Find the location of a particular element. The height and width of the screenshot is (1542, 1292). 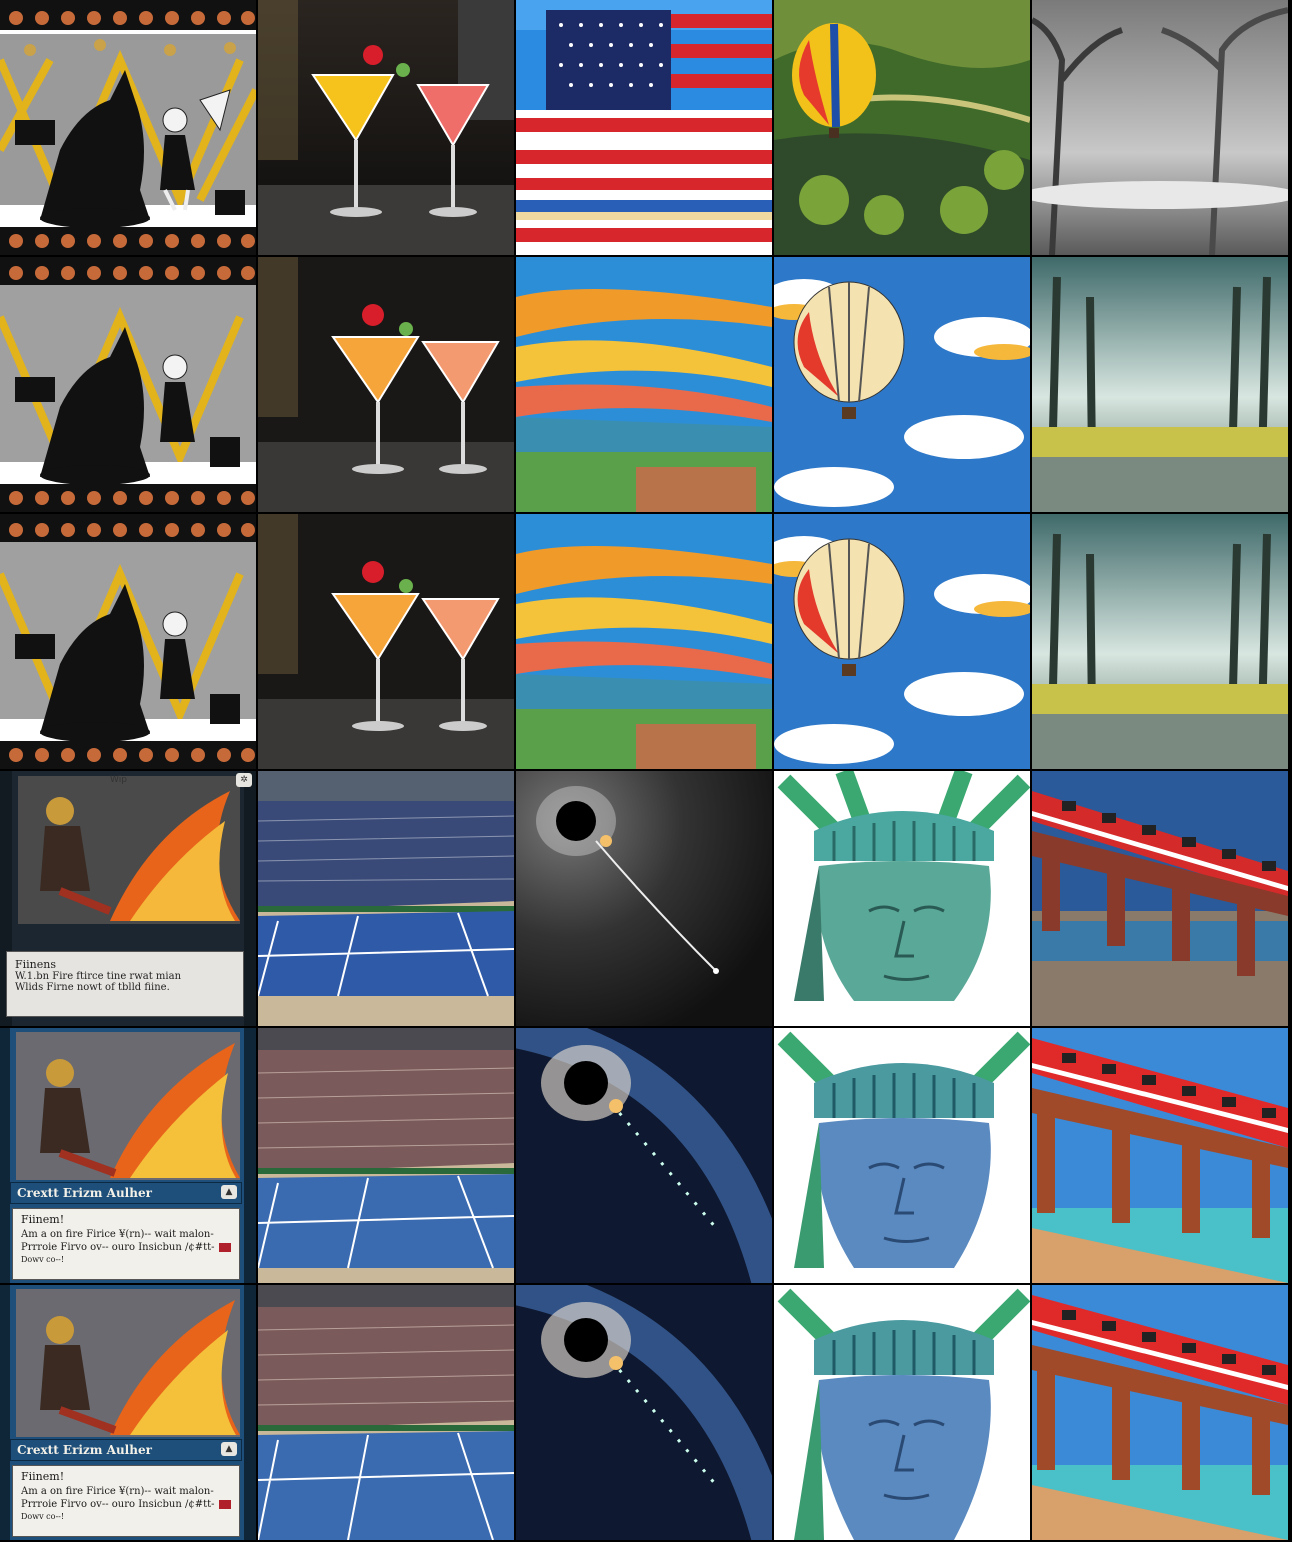

cell-r5-statue is located at coordinates (902, 1155).